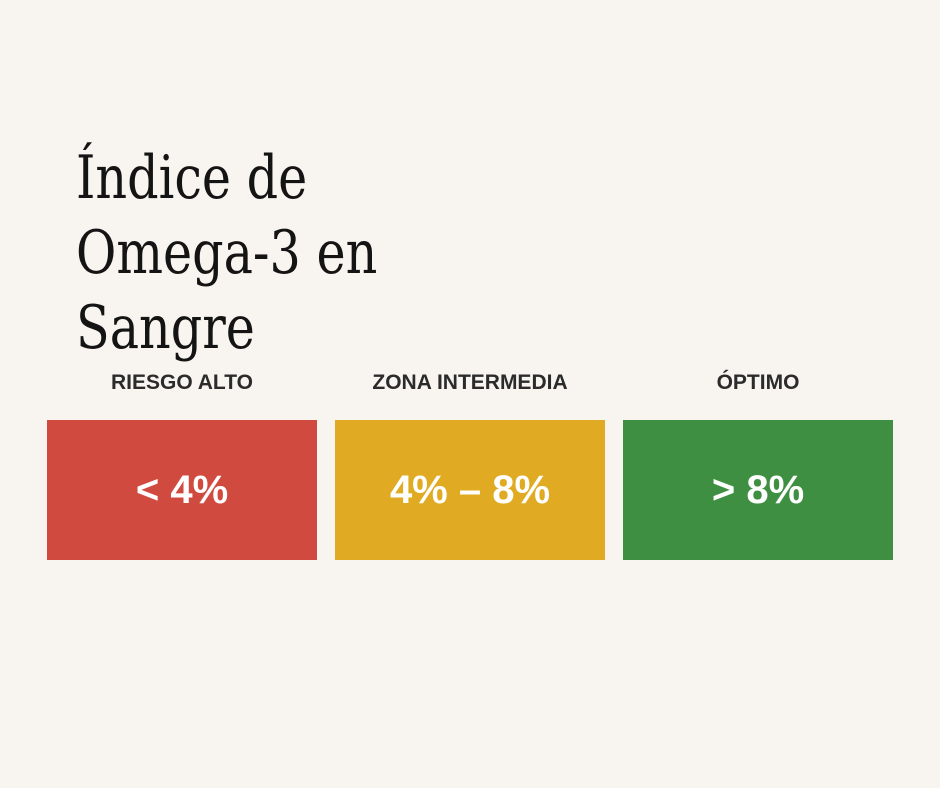 The width and height of the screenshot is (940, 788). Describe the element at coordinates (182, 382) in the screenshot. I see `range-label-high-risk: RIESGO ALTO` at that location.